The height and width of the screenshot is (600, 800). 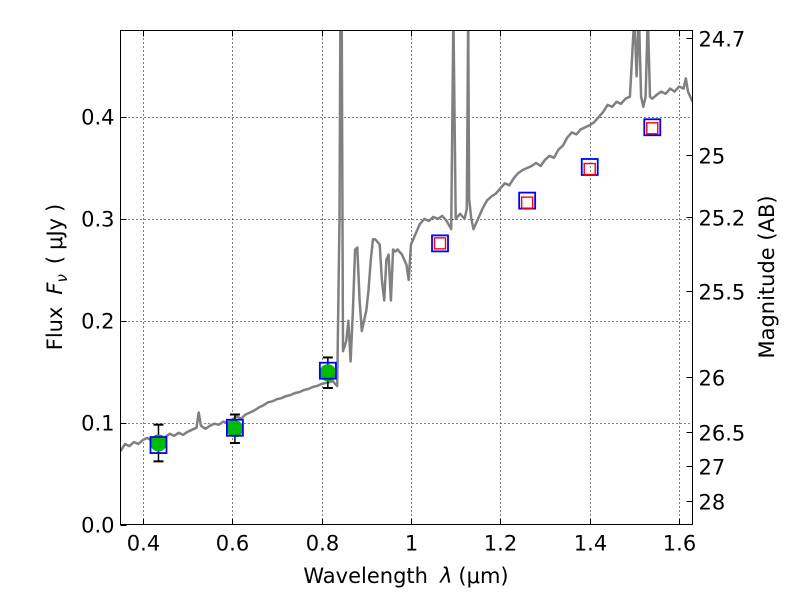 What do you see at coordinates (722, 40) in the screenshot?
I see `y2-tick-label-0: 24.7` at bounding box center [722, 40].